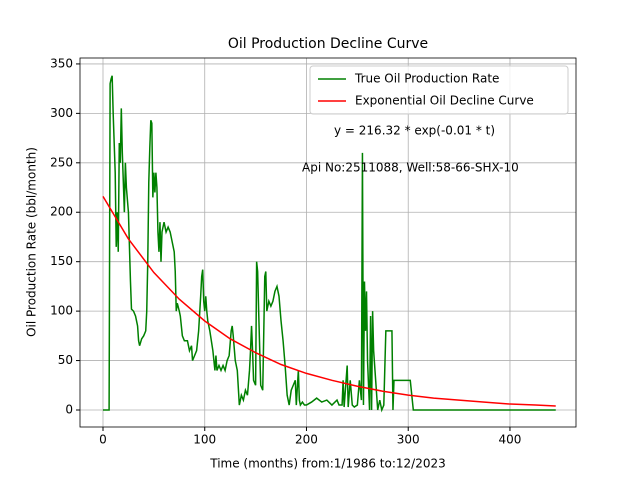  Describe the element at coordinates (69, 409) in the screenshot. I see `y-tick-label: 0` at that location.